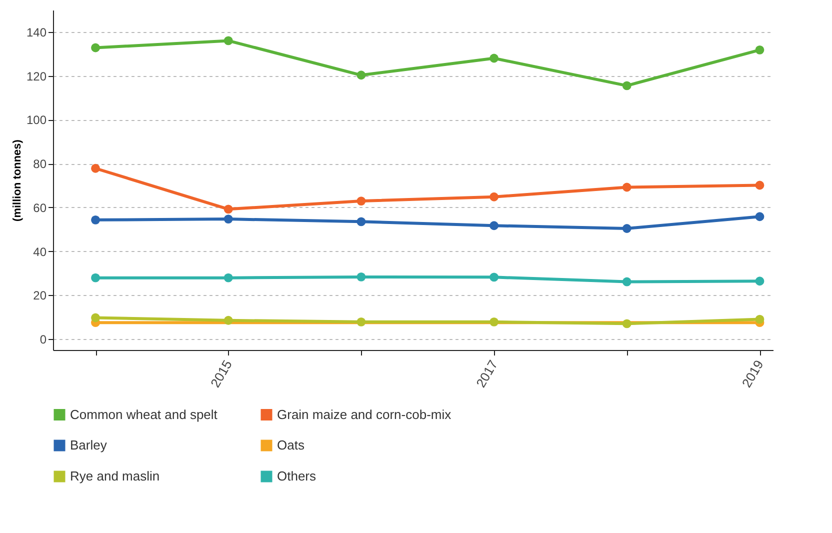 The height and width of the screenshot is (533, 832). What do you see at coordinates (291, 445) in the screenshot?
I see `legend-label: Oats` at bounding box center [291, 445].